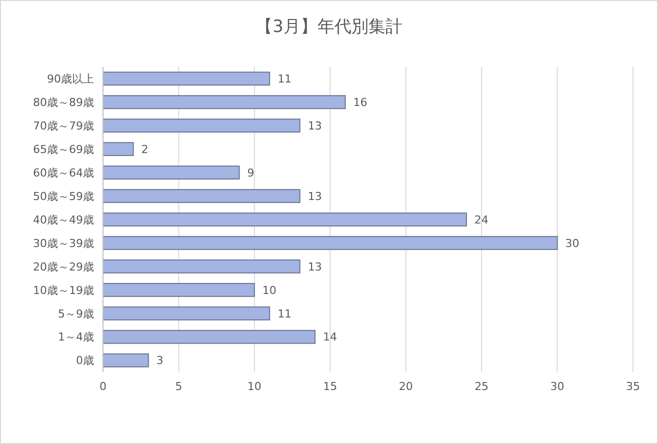 The height and width of the screenshot is (444, 658). Describe the element at coordinates (160, 361) in the screenshot. I see `data-label: 3` at that location.